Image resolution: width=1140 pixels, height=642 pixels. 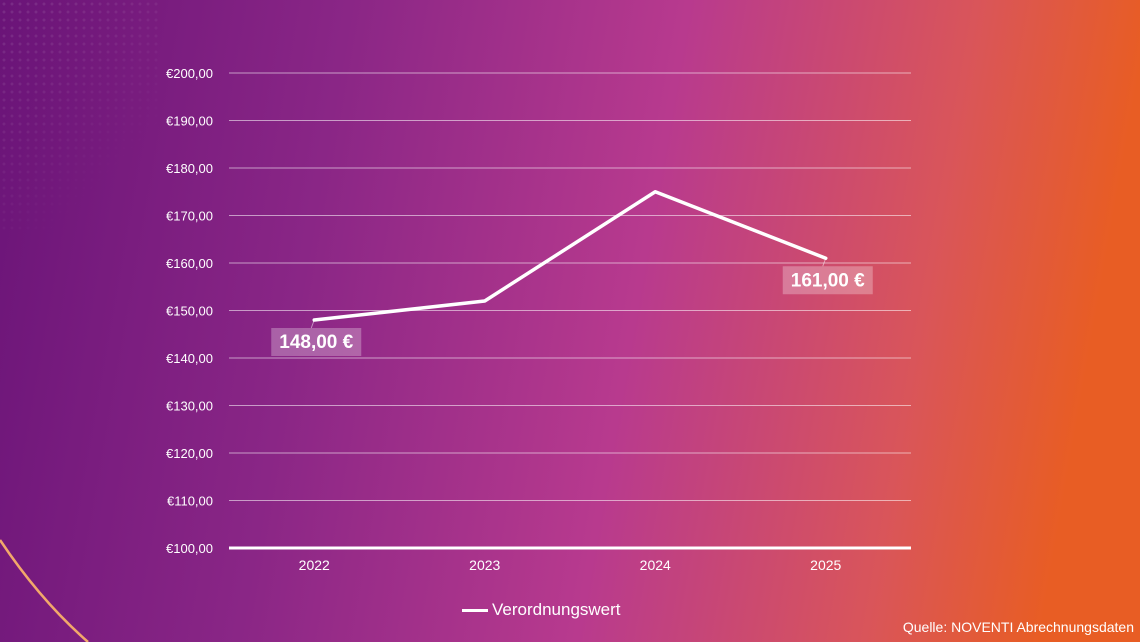 I want to click on series-line, so click(x=570, y=256).